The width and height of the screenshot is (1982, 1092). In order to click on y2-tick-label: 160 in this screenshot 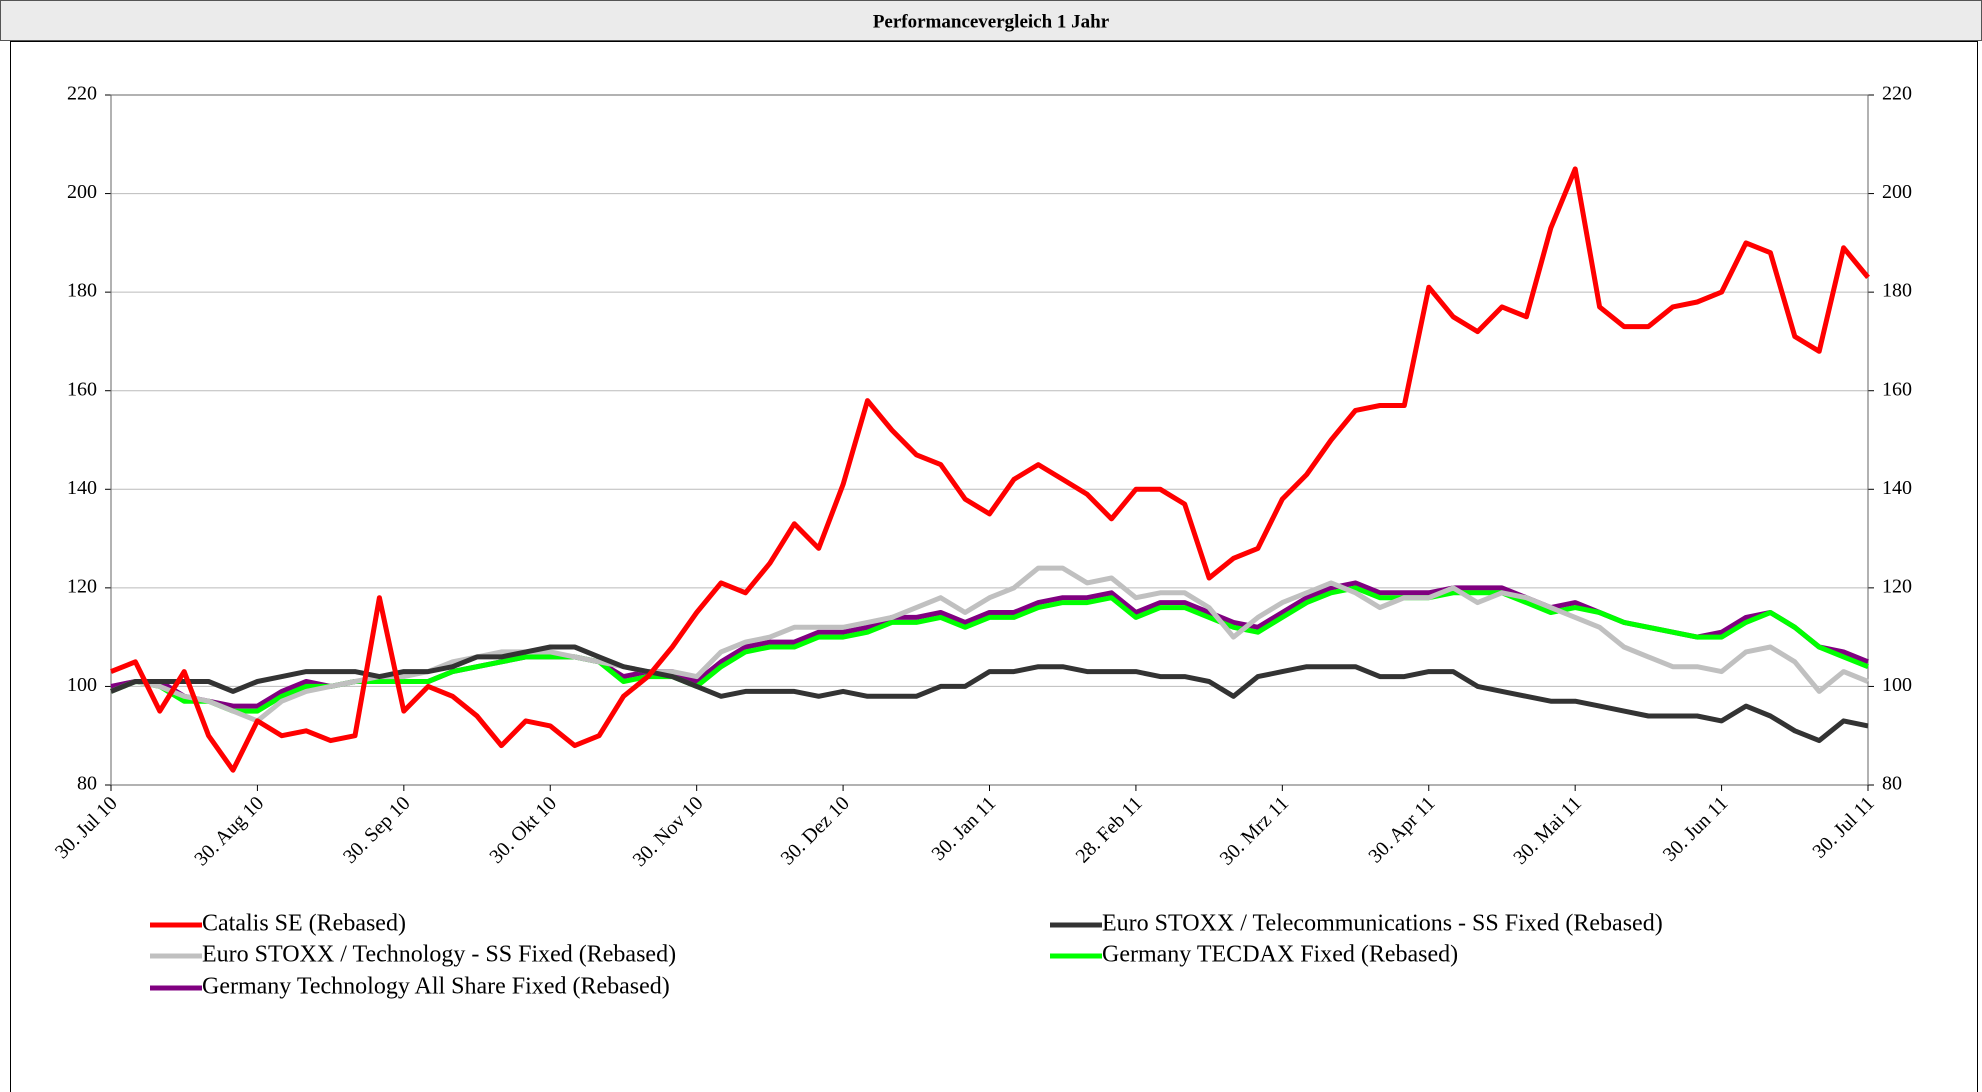, I will do `click(1897, 389)`.